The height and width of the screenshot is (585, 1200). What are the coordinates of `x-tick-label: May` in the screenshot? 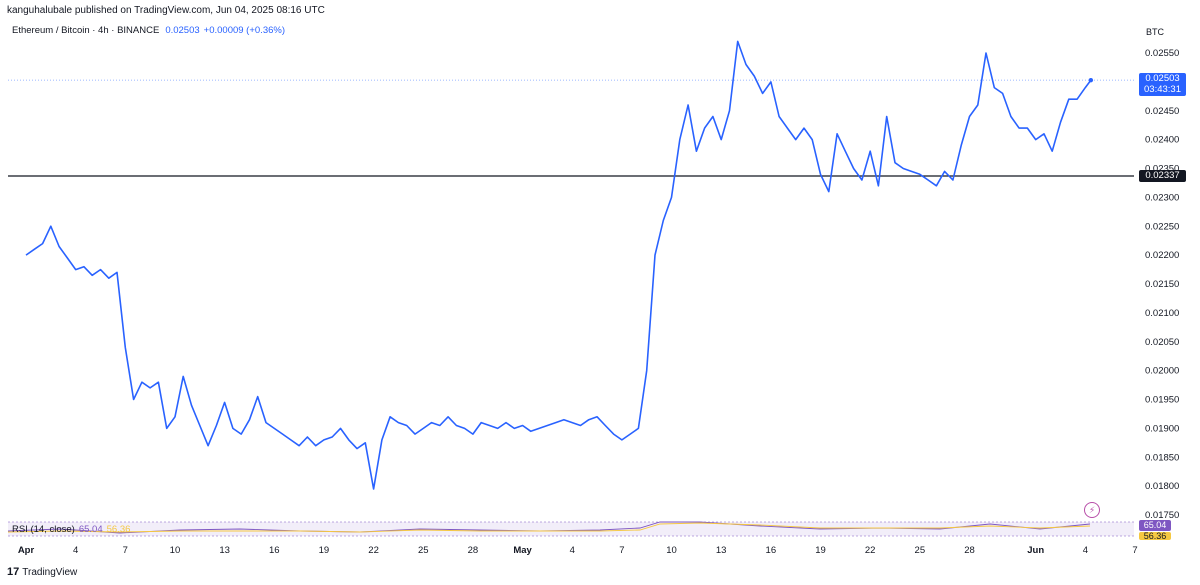 It's located at (522, 550).